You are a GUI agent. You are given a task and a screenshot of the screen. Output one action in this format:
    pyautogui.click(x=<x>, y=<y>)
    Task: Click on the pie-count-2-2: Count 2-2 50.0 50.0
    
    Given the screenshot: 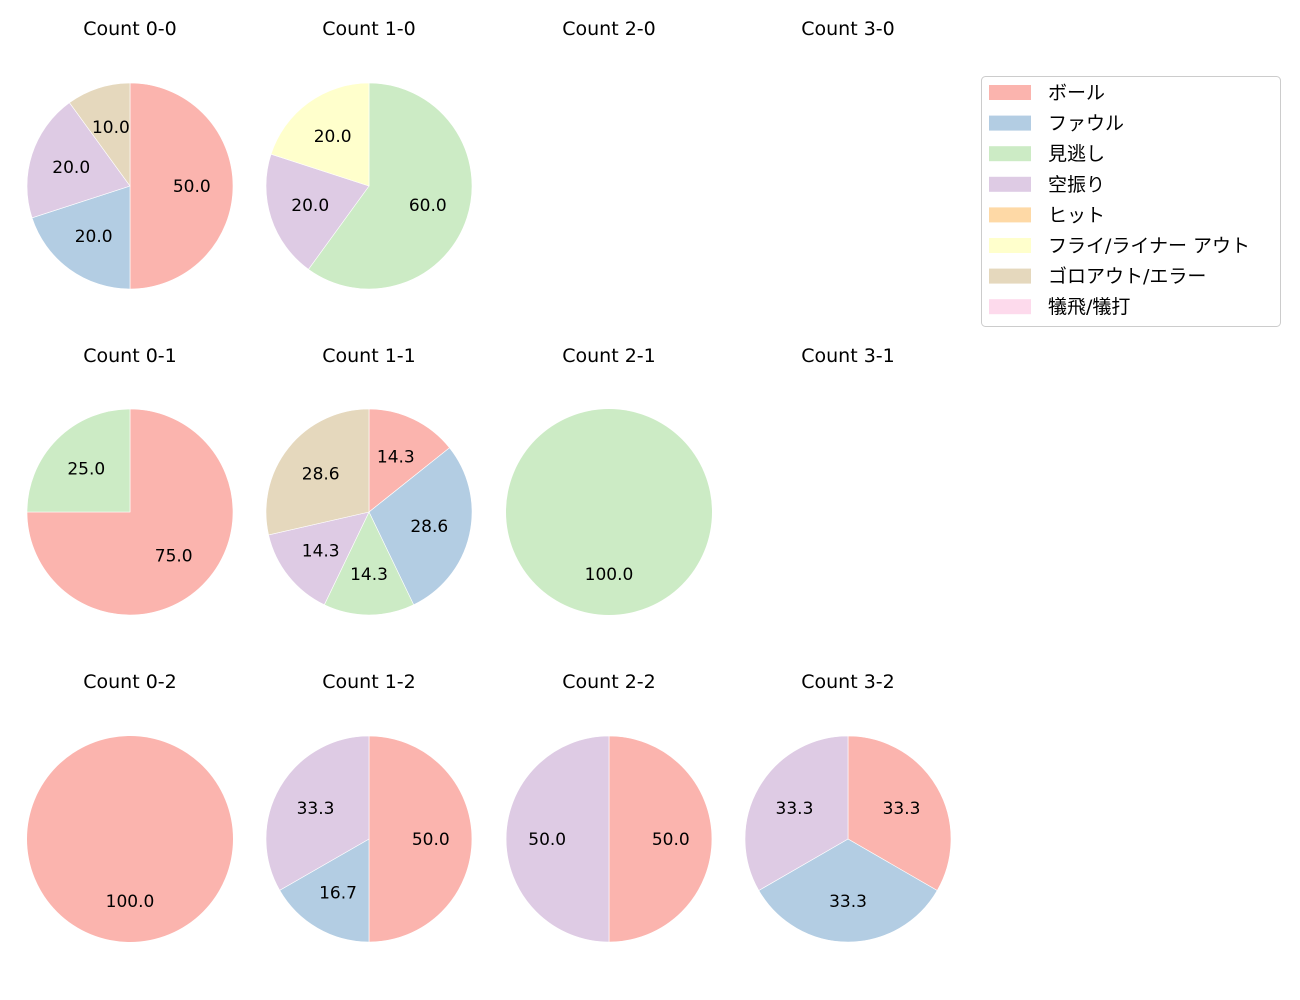 What is the action you would take?
    pyautogui.click(x=609, y=807)
    